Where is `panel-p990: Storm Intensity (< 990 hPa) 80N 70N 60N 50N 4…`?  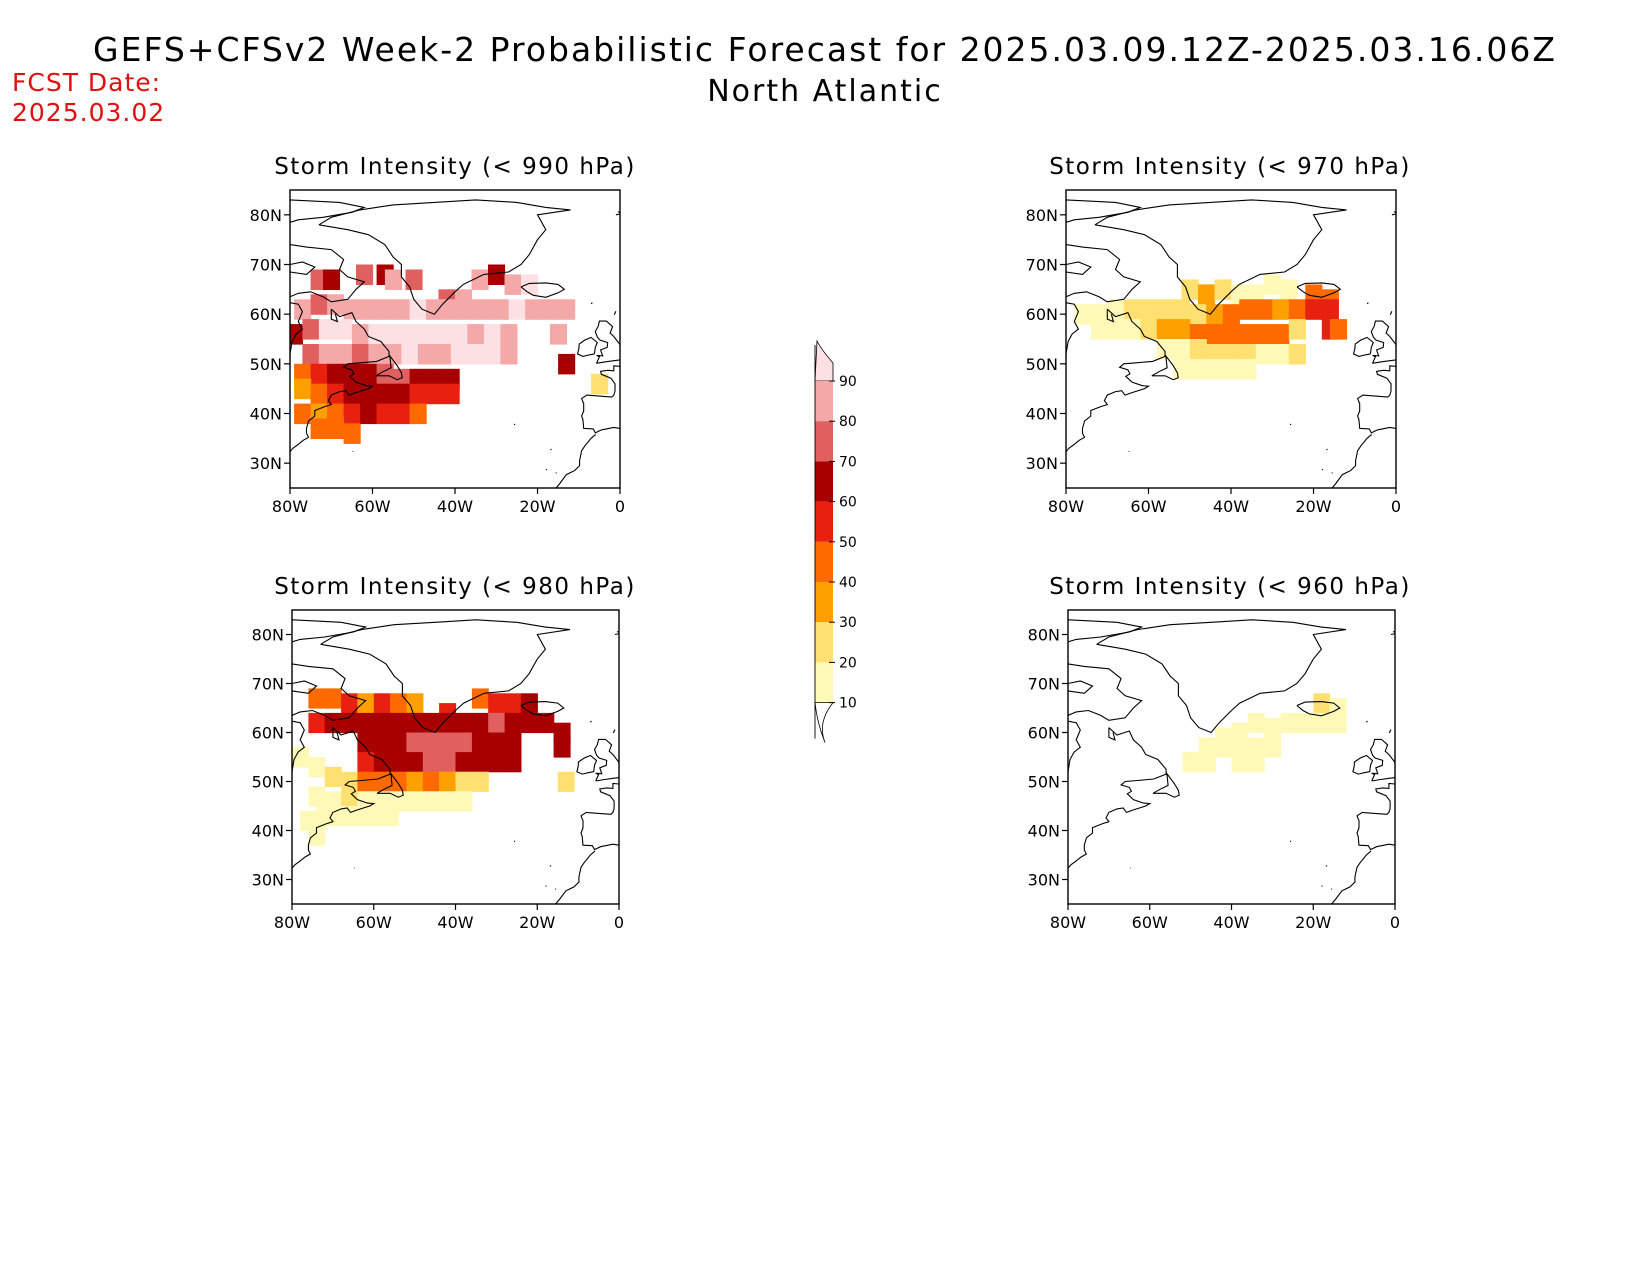
panel-p990: Storm Intensity (< 990 hPa) 80N 70N 60N 50N 4… is located at coordinates (442, 335).